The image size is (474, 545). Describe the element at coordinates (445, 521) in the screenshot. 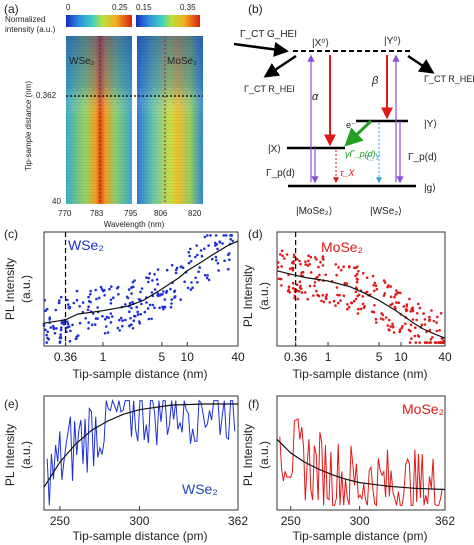

I see `x-tick-label: 362` at that location.